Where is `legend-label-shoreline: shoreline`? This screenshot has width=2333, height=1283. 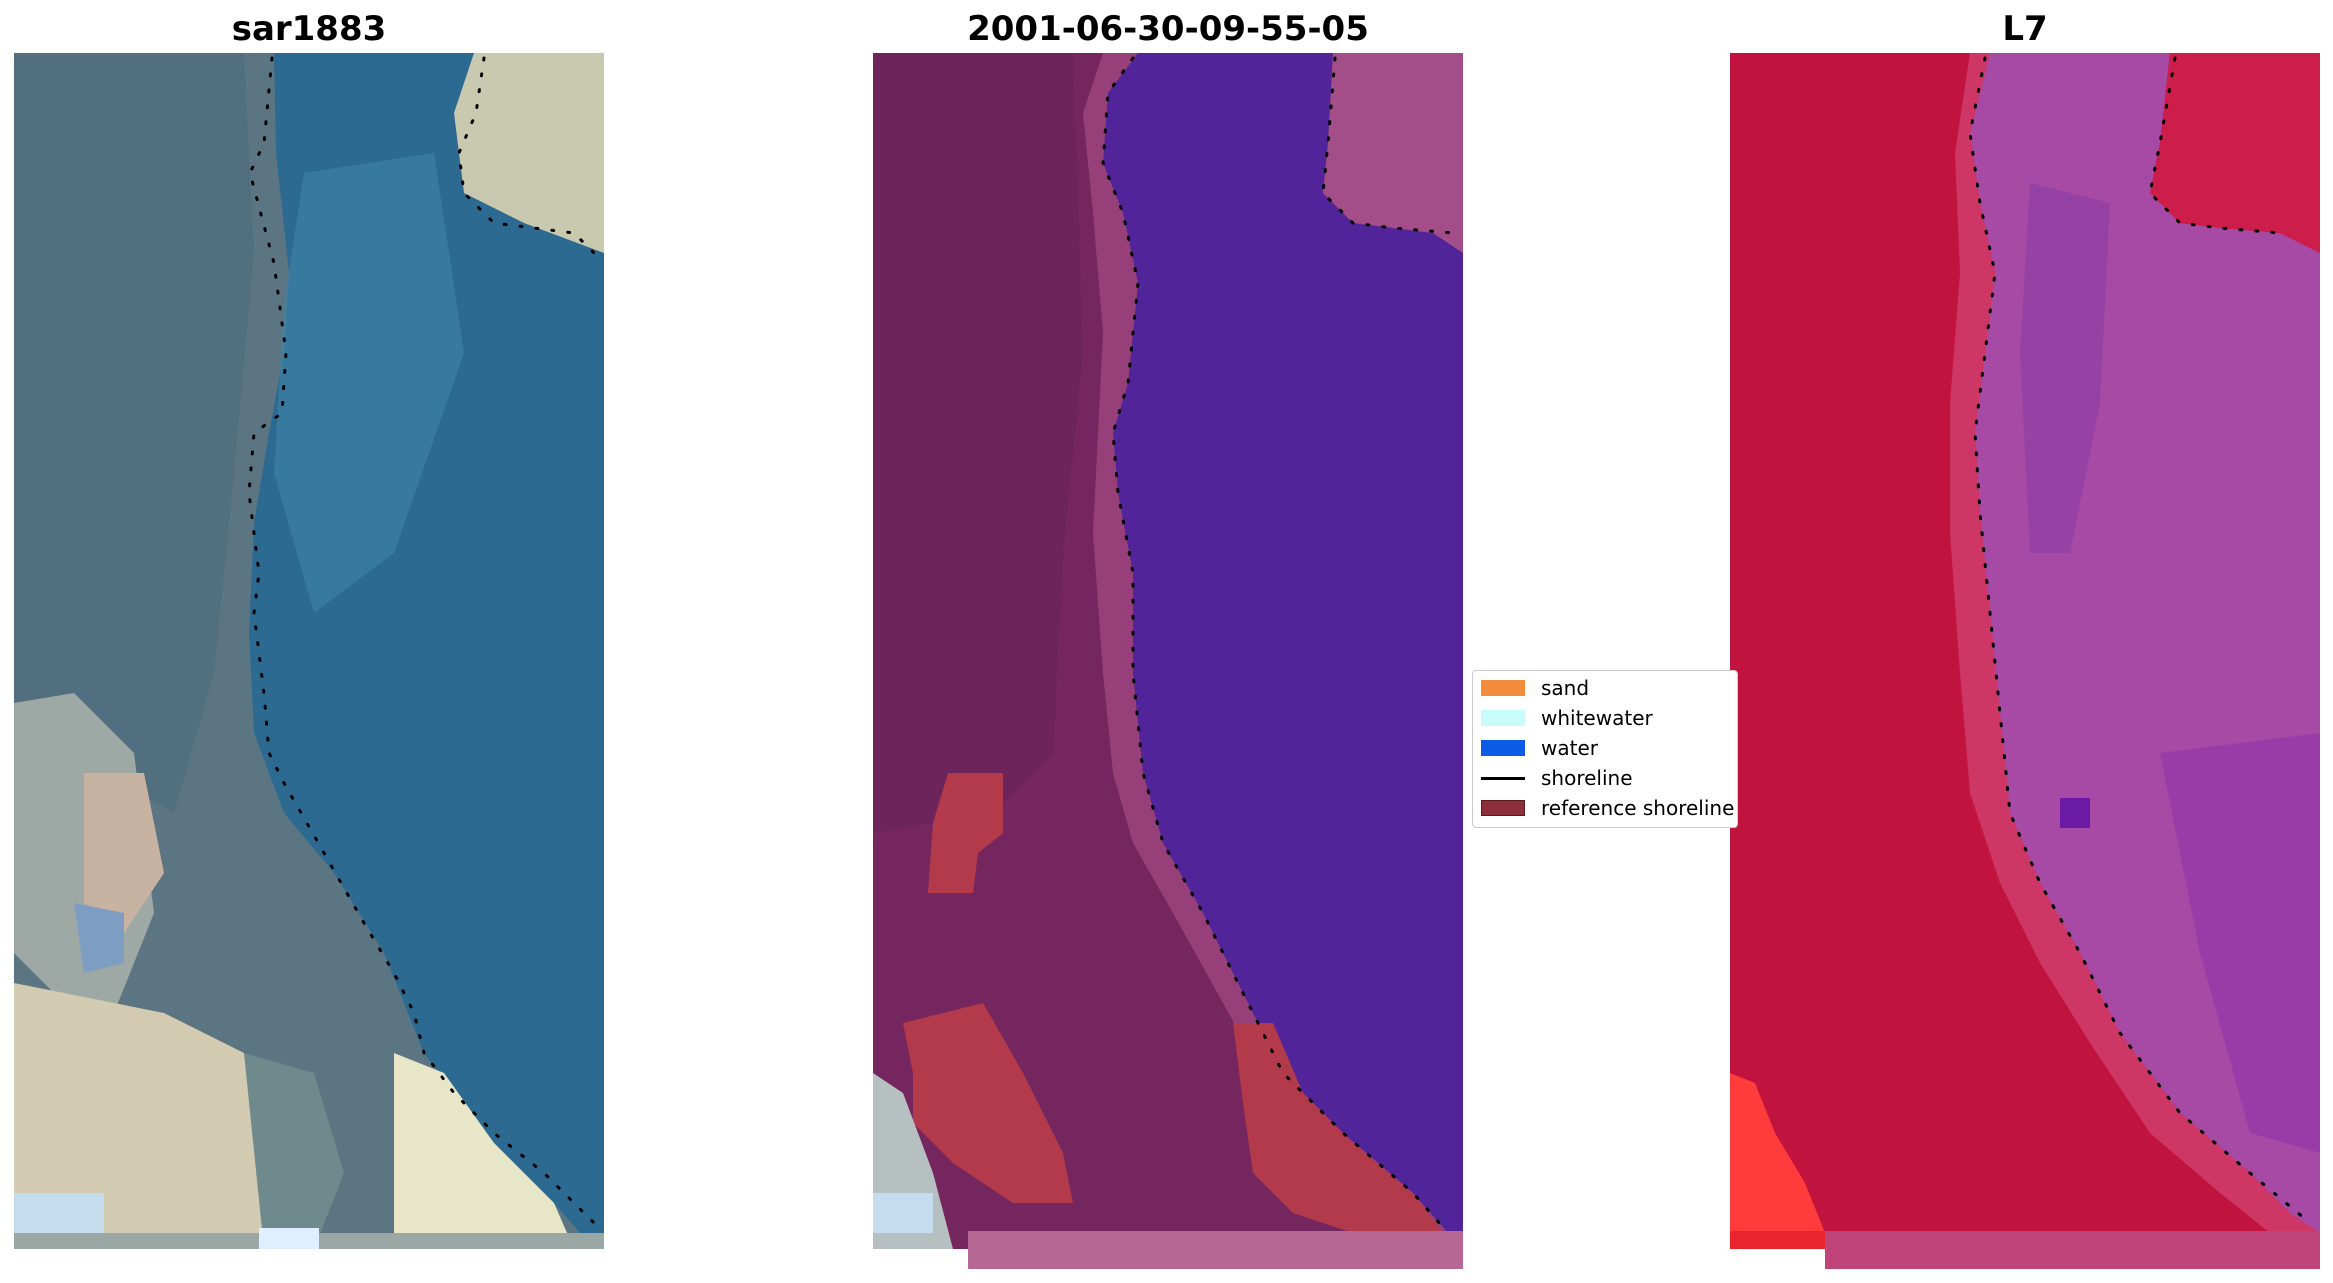
legend-label-shoreline: shoreline is located at coordinates (1587, 778).